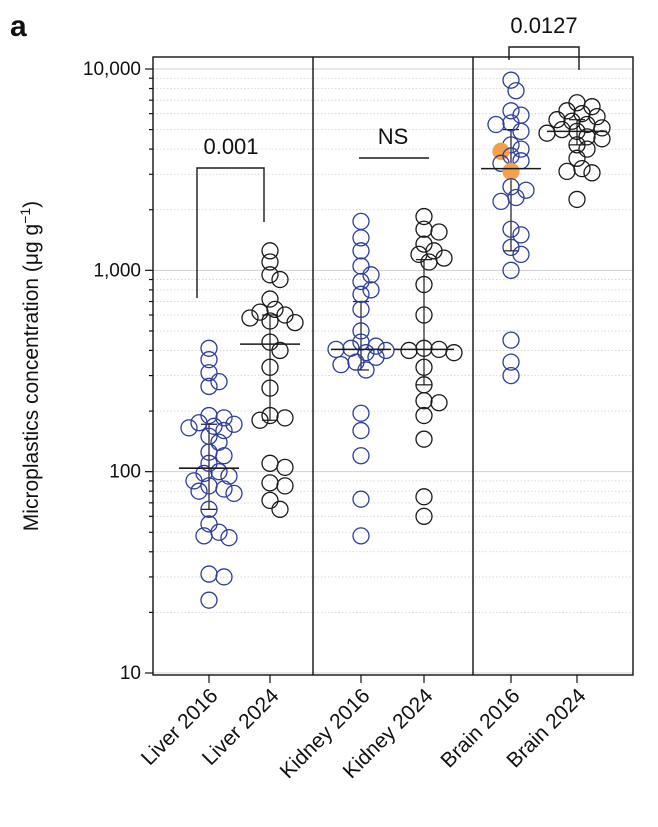 The height and width of the screenshot is (827, 658). I want to click on y-tick-label: 100, so click(125, 472).